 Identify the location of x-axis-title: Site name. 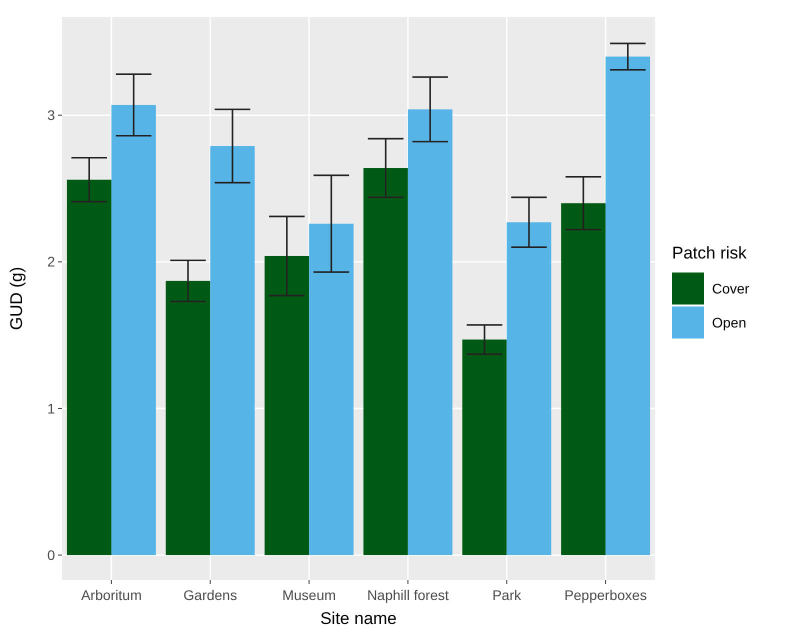
(358, 618).